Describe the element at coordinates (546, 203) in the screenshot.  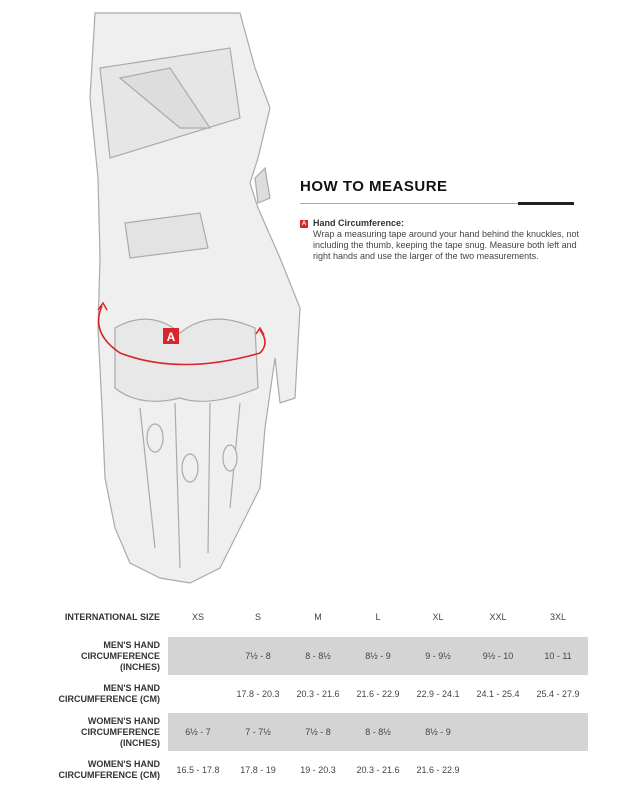
I see `divider-accent` at that location.